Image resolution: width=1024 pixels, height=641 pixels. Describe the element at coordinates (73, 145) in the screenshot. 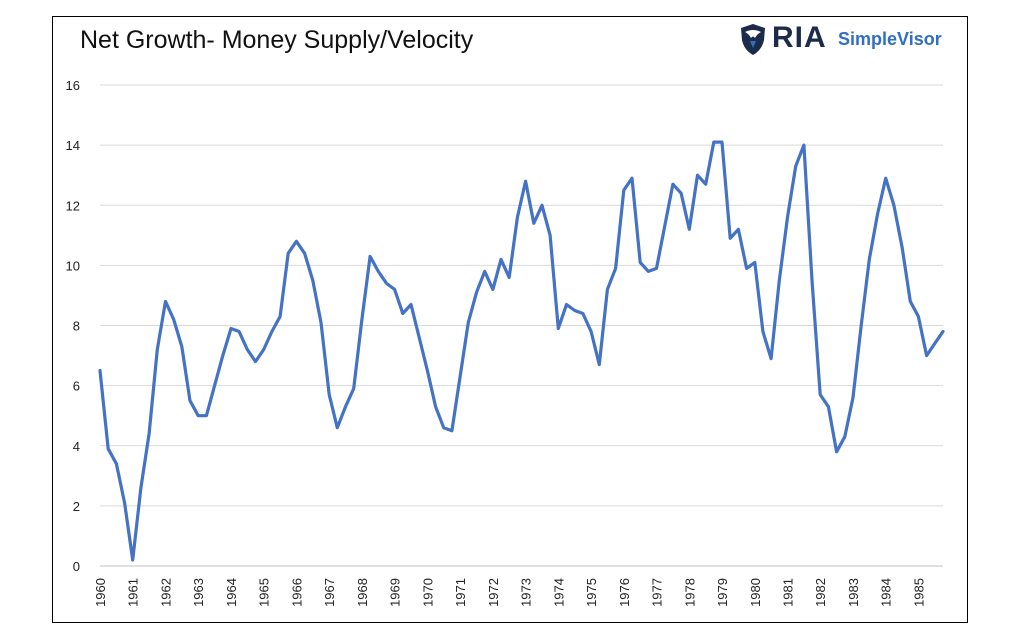

I see `y-tick-label: 14` at that location.